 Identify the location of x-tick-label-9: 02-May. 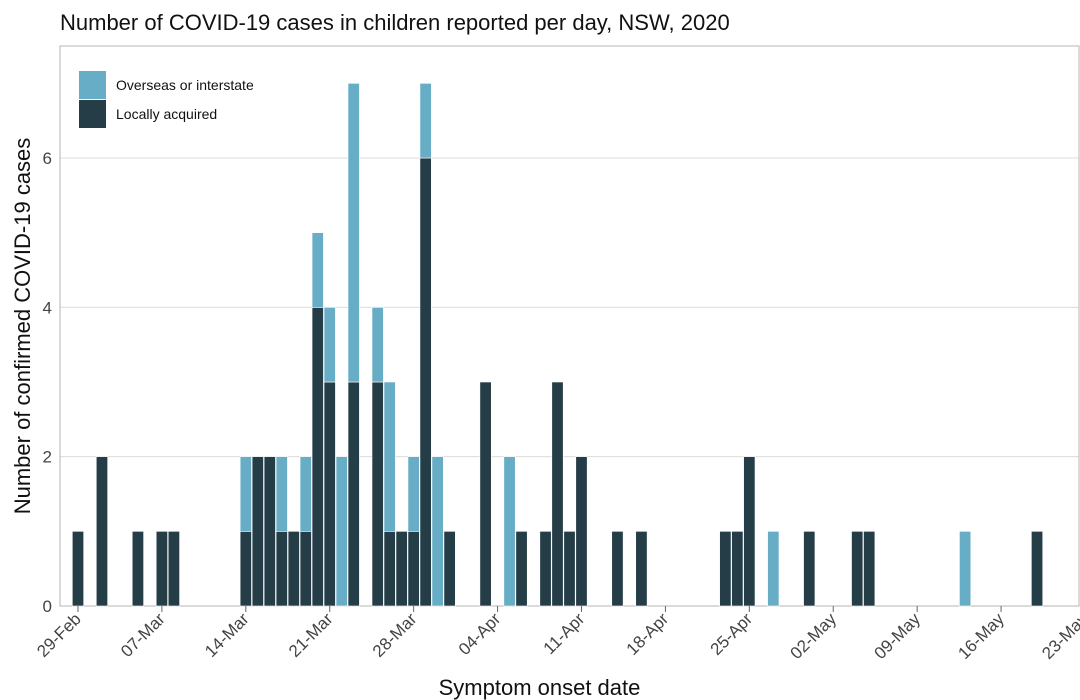
(814, 636).